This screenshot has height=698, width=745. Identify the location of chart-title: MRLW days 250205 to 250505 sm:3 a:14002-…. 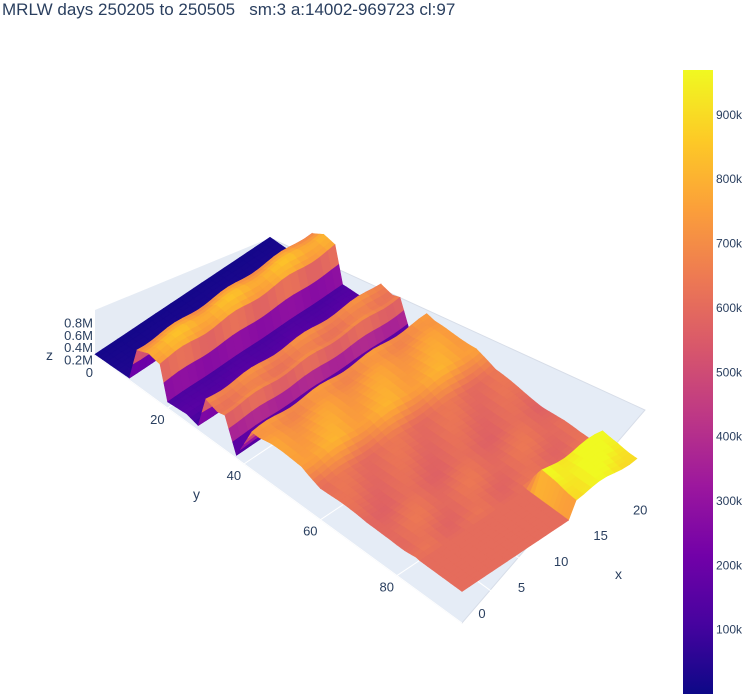
(229, 9).